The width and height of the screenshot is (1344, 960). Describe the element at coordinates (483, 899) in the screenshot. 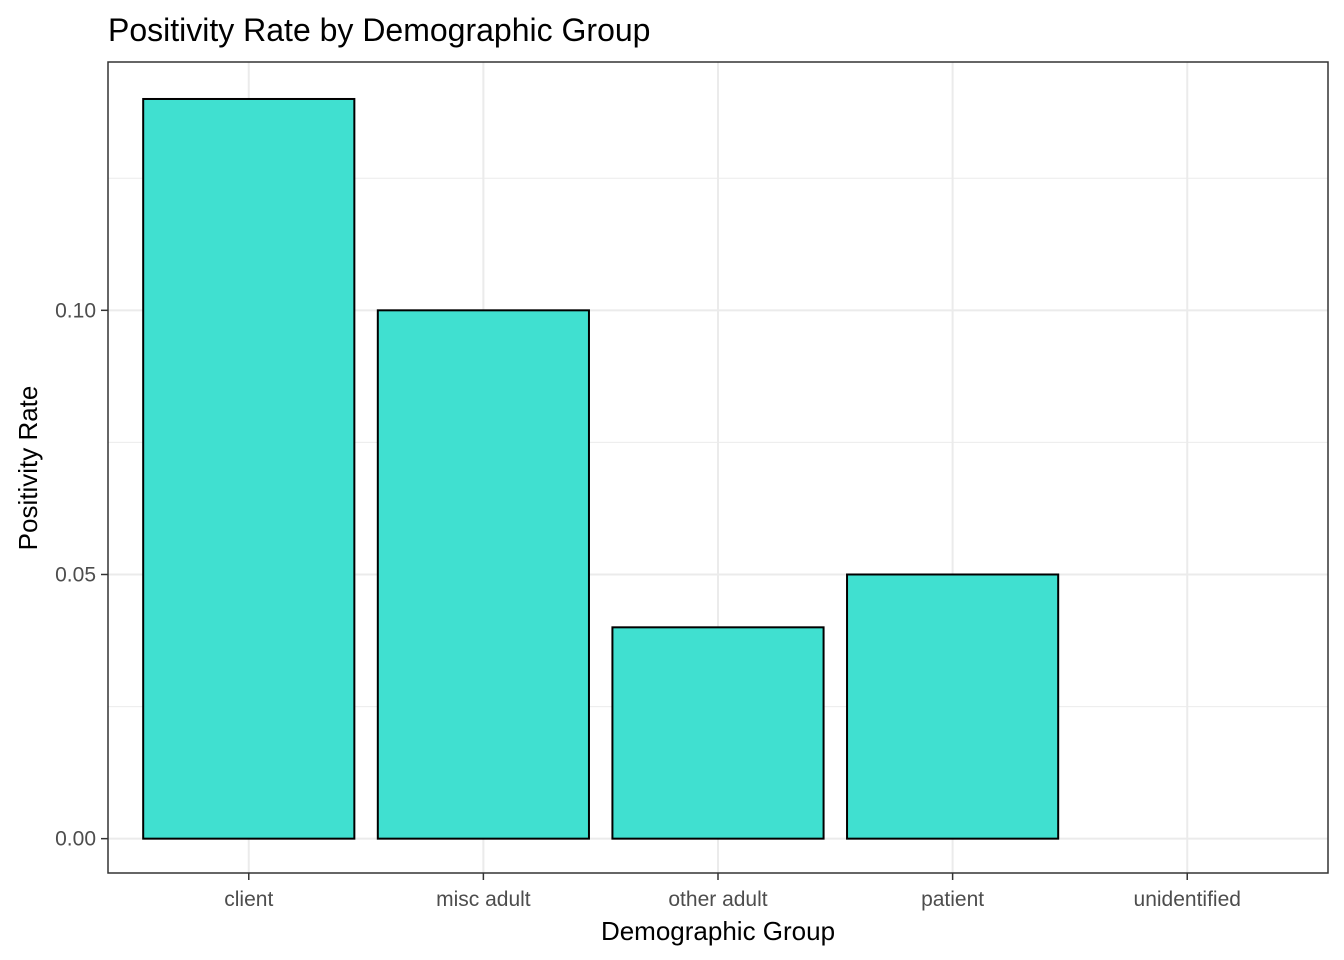

I see `x-tick-label: misc adult` at that location.